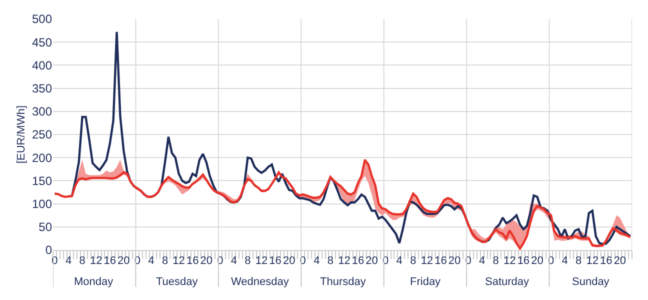 This screenshot has width=648, height=300. What do you see at coordinates (42, 181) in the screenshot?
I see `y-tick-label: 150` at bounding box center [42, 181].